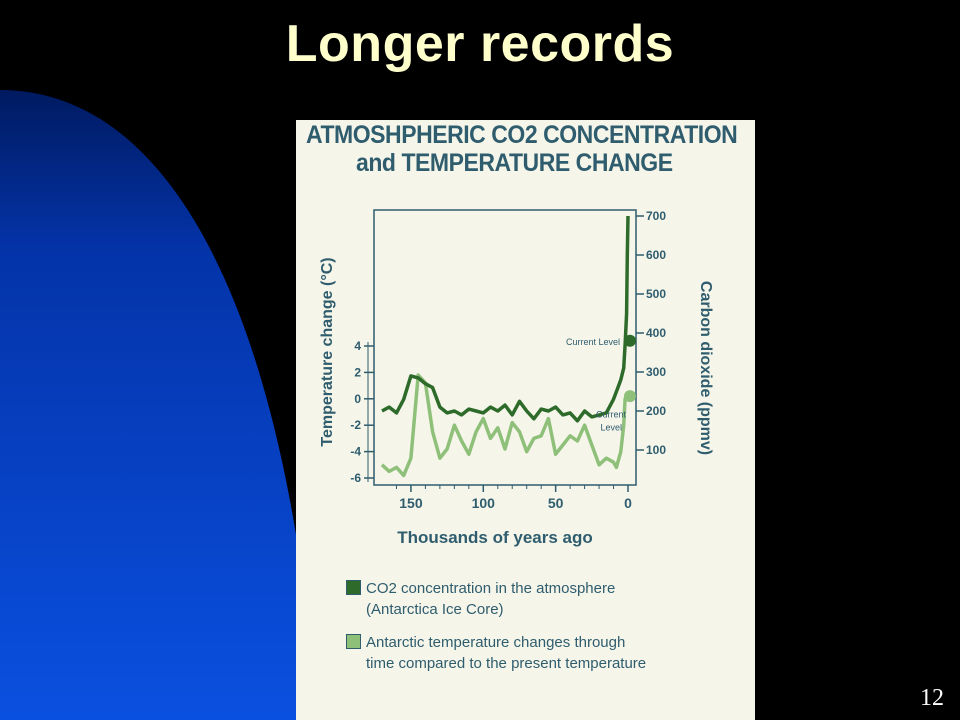  What do you see at coordinates (357, 399) in the screenshot?
I see `left-tick-label: 0` at bounding box center [357, 399].